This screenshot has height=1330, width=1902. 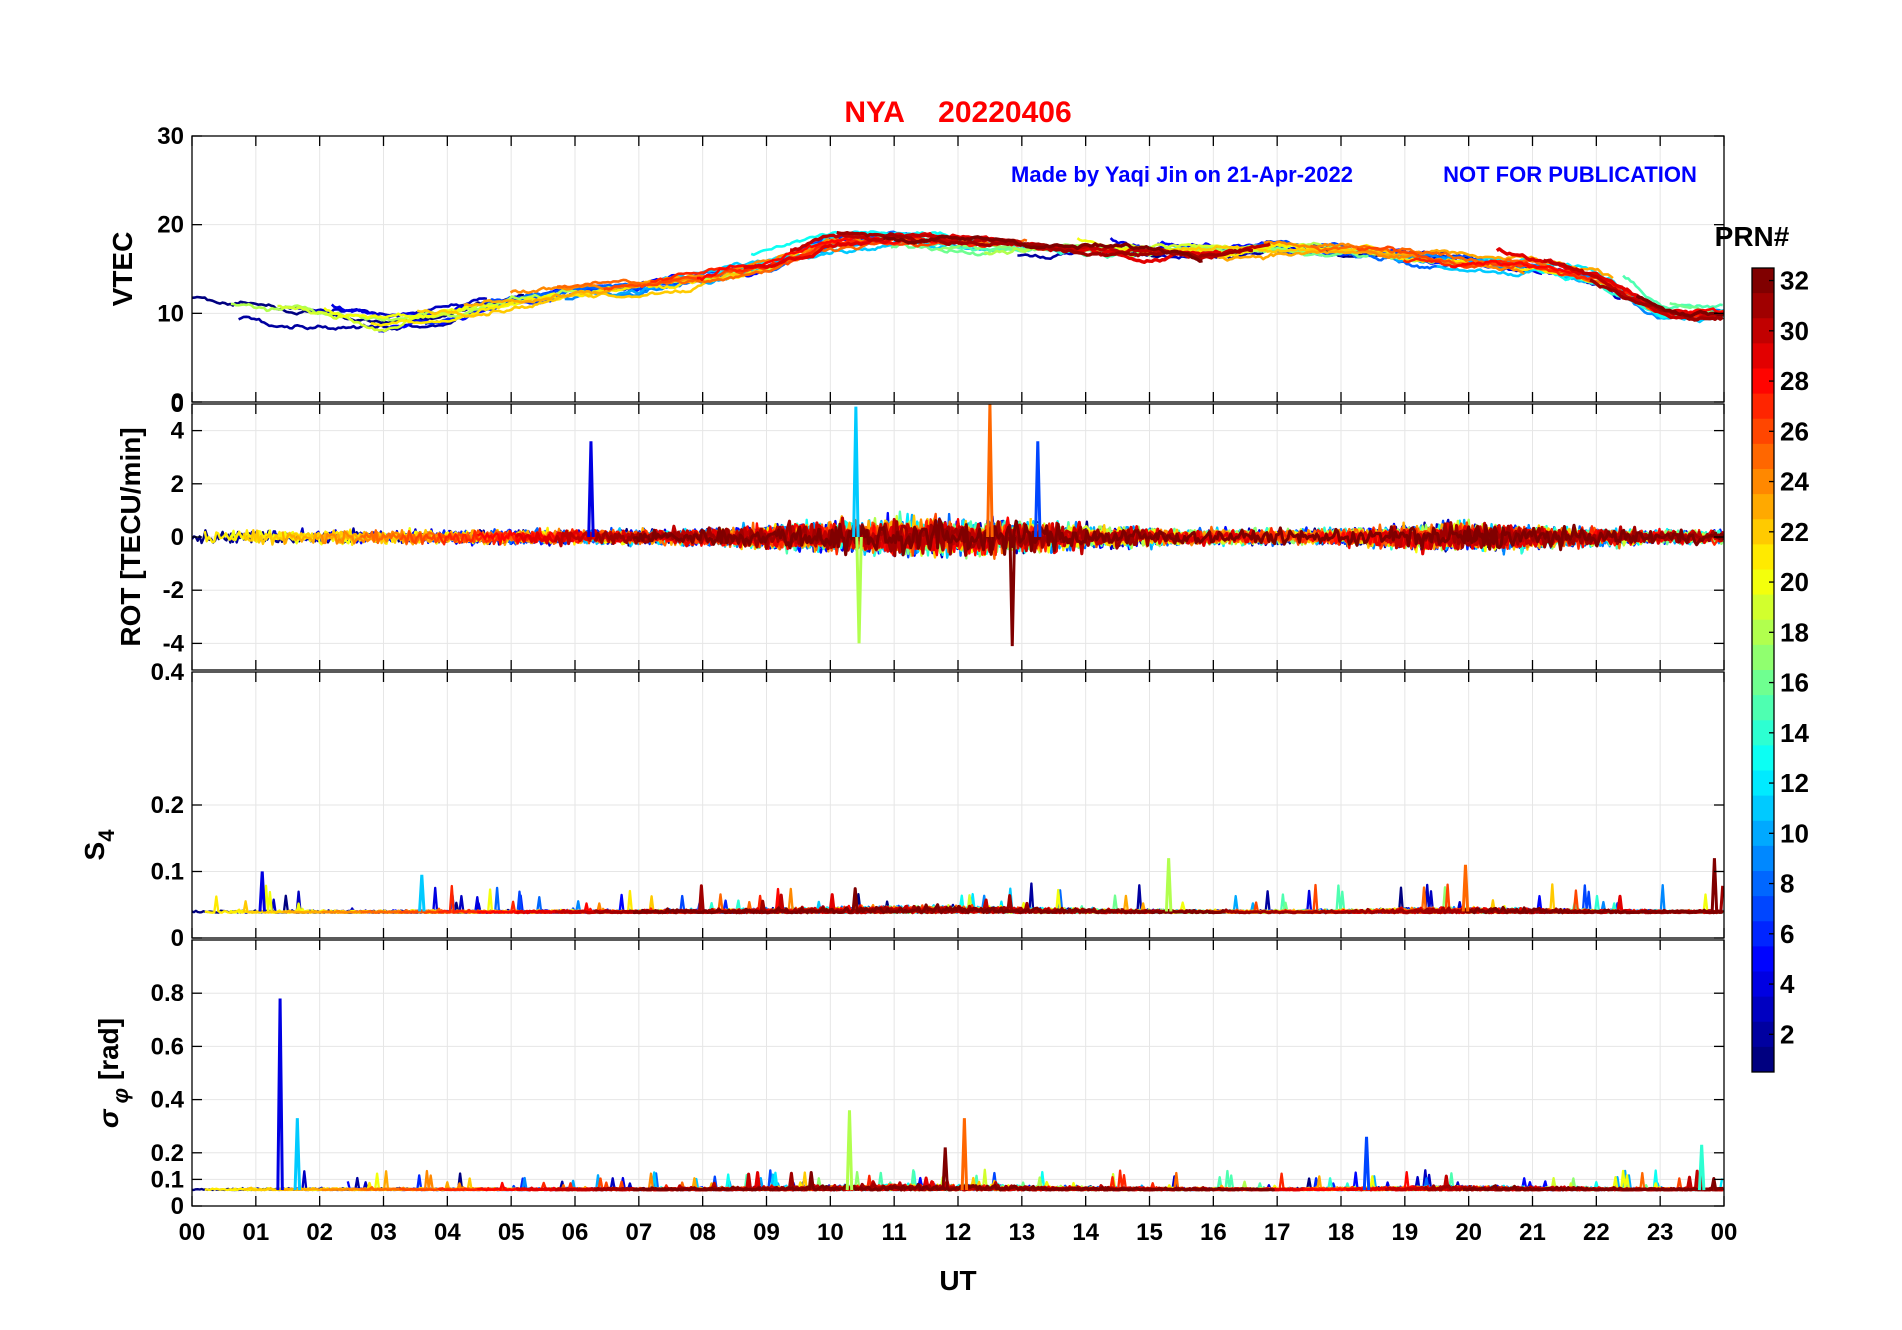 What do you see at coordinates (130, 536) in the screenshot?
I see `y-axis-label-rot: ROT [TECU/min]` at bounding box center [130, 536].